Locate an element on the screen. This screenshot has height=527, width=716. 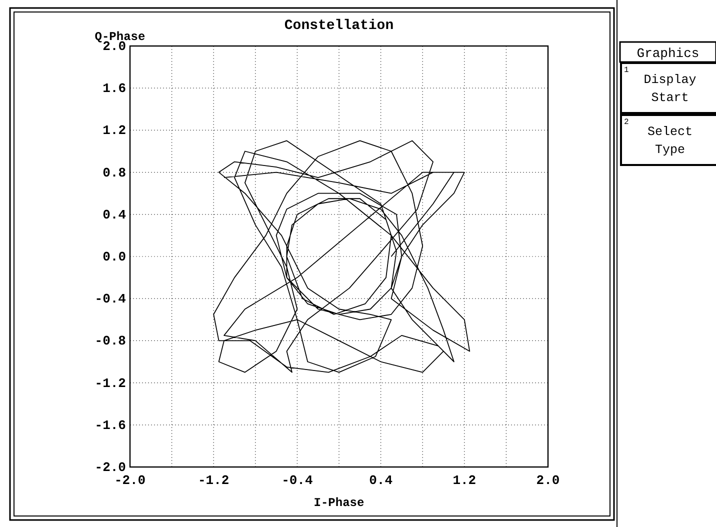
y-tick-label: 0.8 is located at coordinates (114, 172).